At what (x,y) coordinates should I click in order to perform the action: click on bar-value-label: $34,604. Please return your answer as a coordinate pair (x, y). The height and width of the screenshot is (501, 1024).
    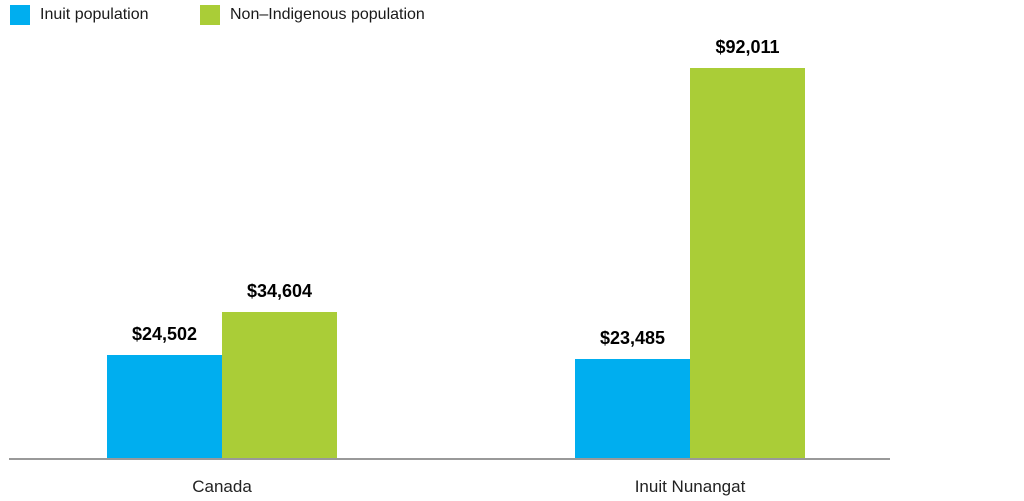
    Looking at the image, I should click on (279, 291).